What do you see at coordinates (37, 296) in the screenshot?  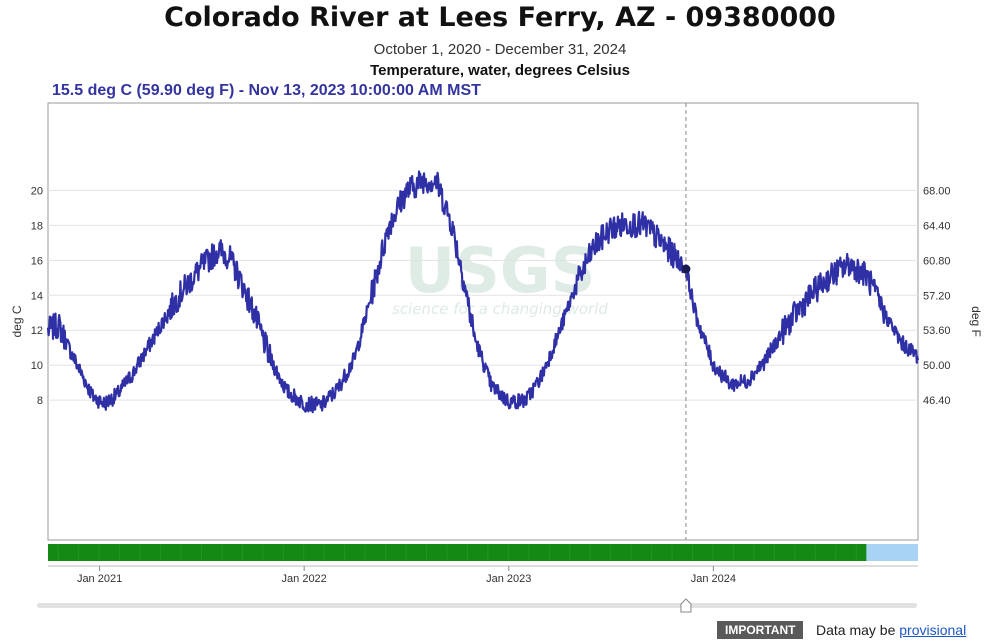 I see `y-tick-label-left: 14` at bounding box center [37, 296].